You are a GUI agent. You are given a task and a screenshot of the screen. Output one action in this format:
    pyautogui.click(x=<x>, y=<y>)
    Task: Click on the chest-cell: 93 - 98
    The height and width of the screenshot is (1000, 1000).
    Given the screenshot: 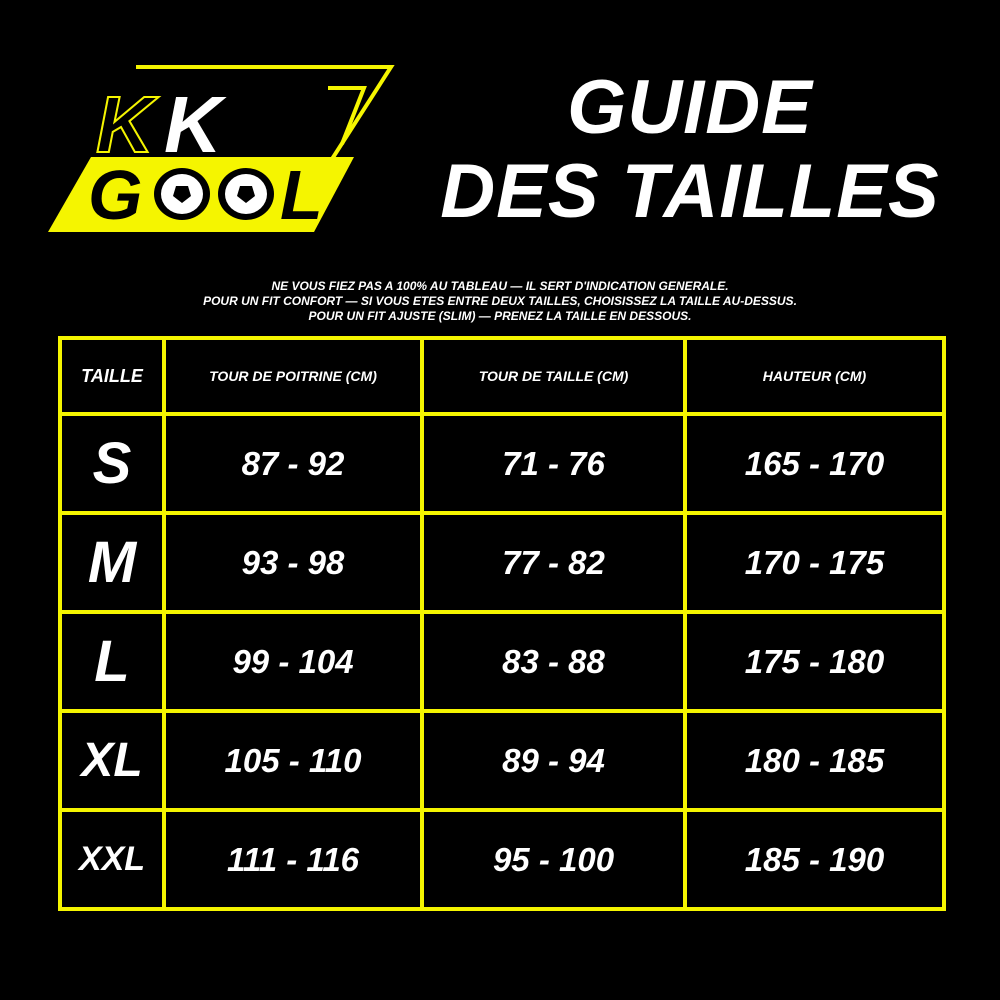 What is the action you would take?
    pyautogui.click(x=293, y=562)
    